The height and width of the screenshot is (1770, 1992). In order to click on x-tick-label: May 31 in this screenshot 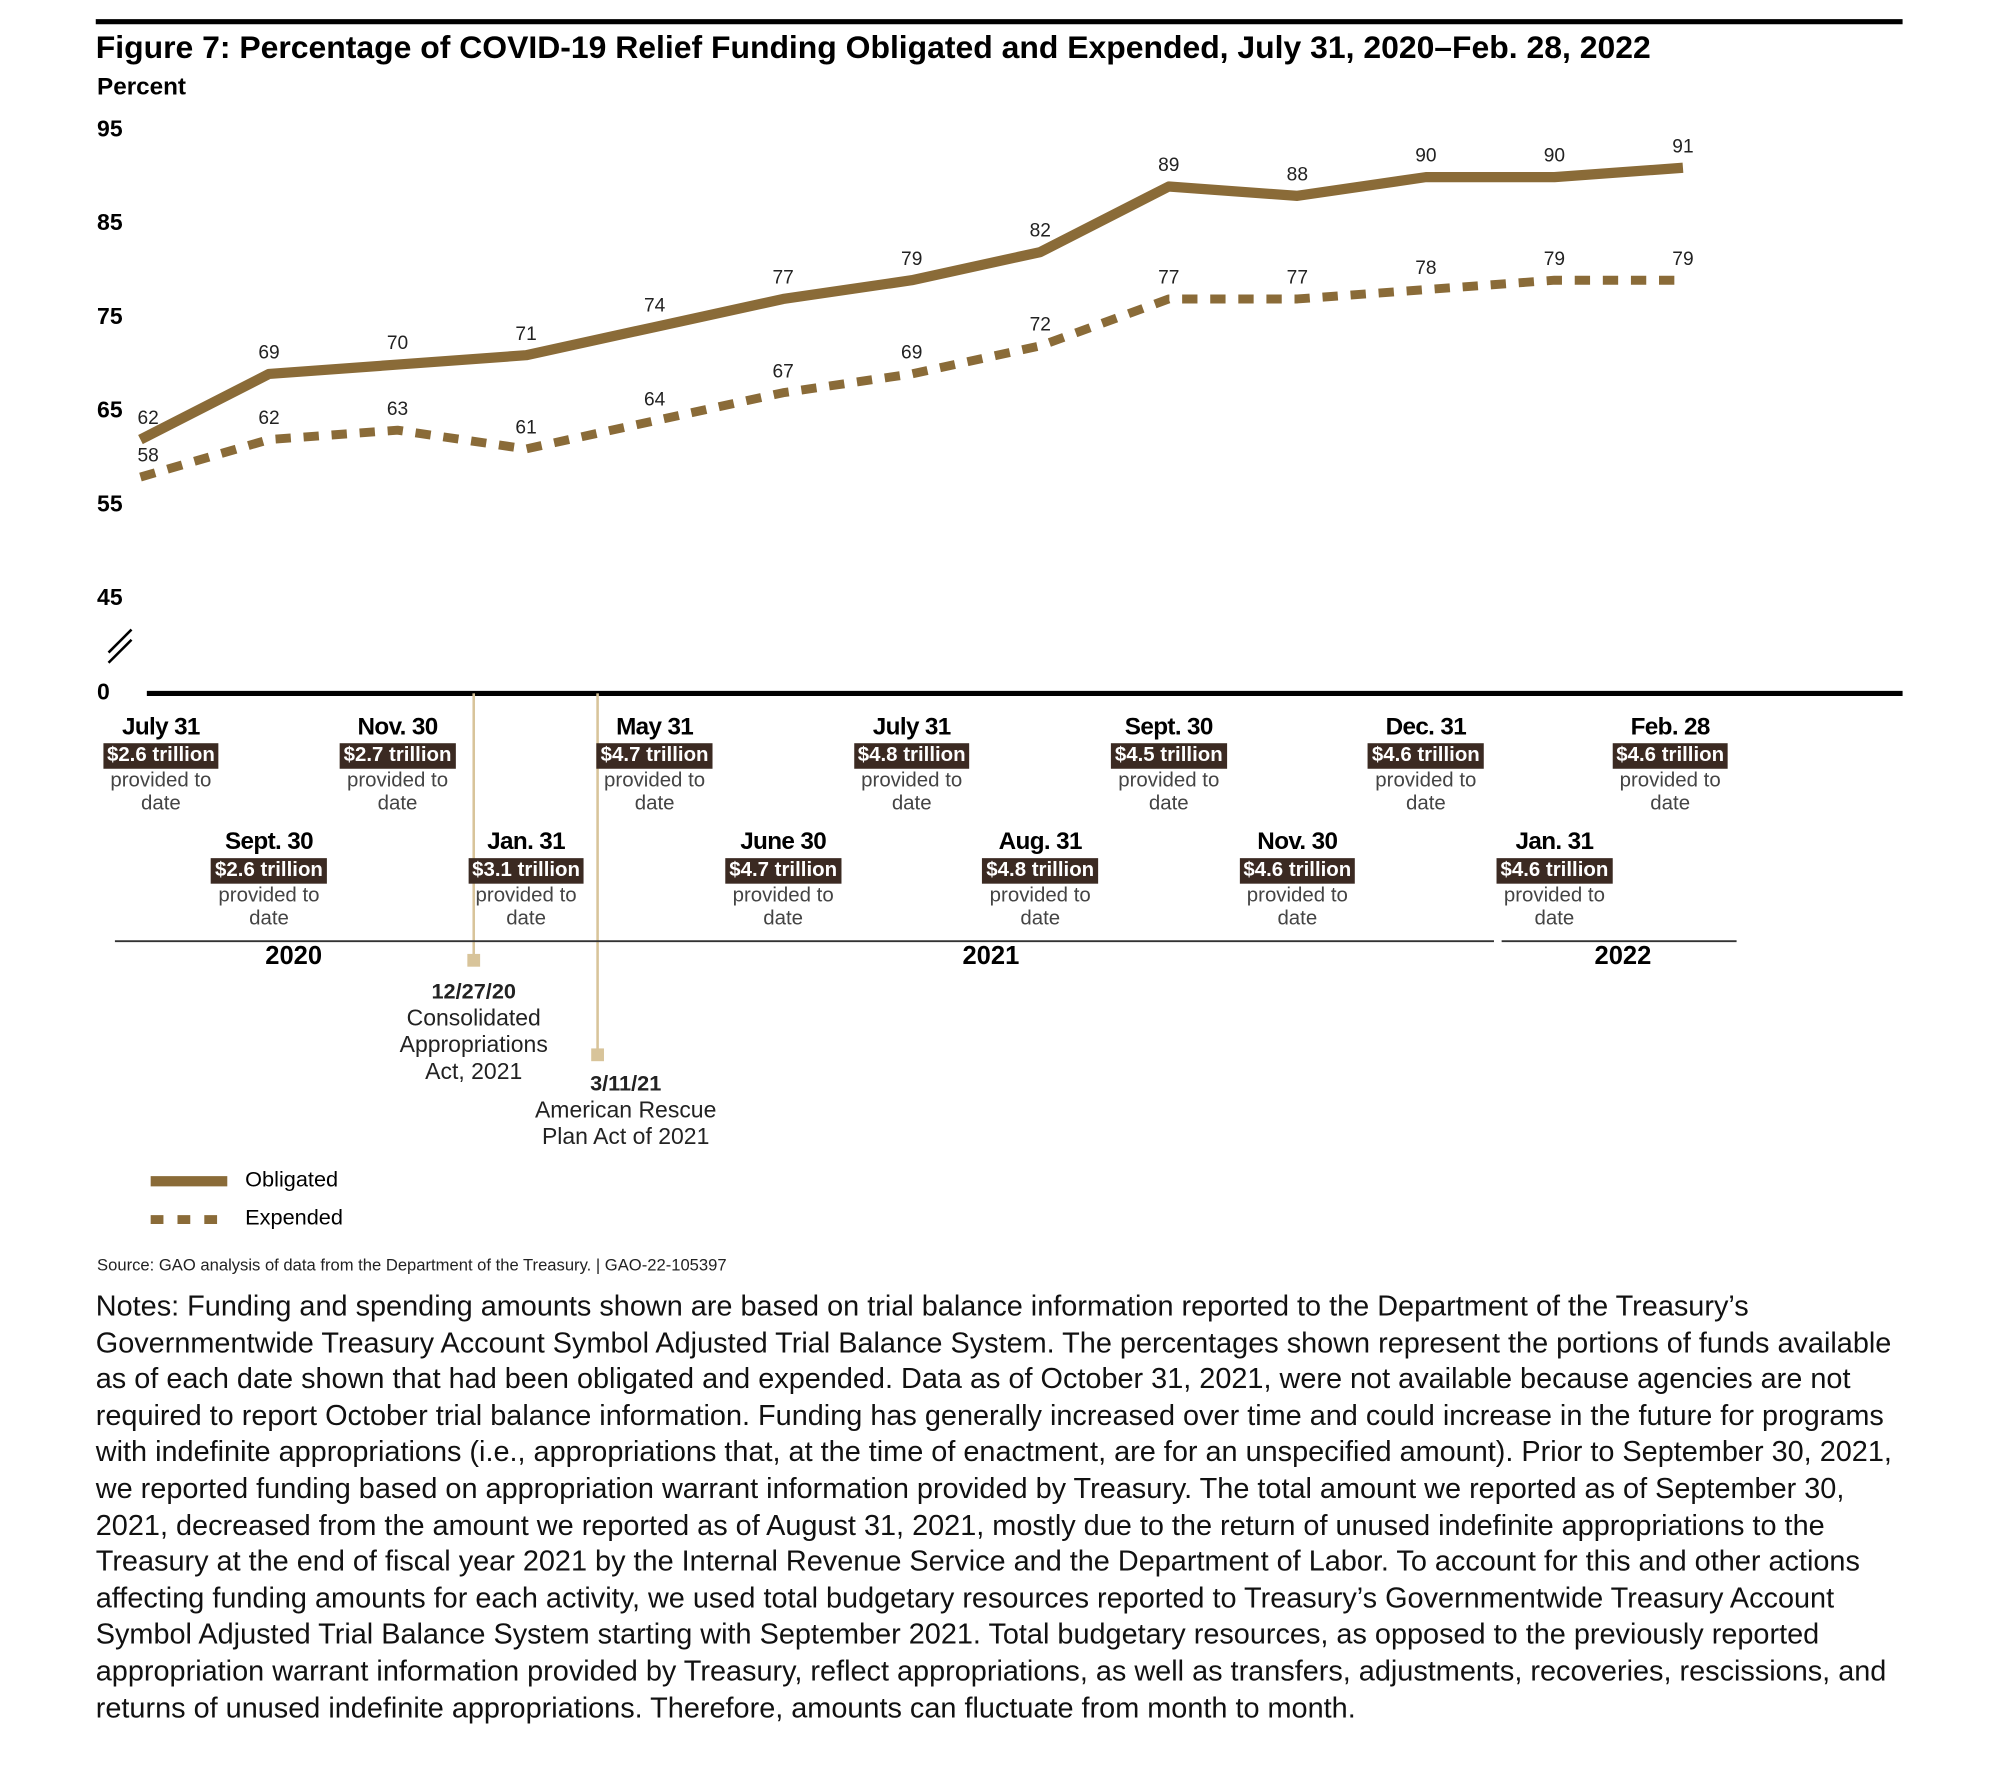, I will do `click(655, 727)`.